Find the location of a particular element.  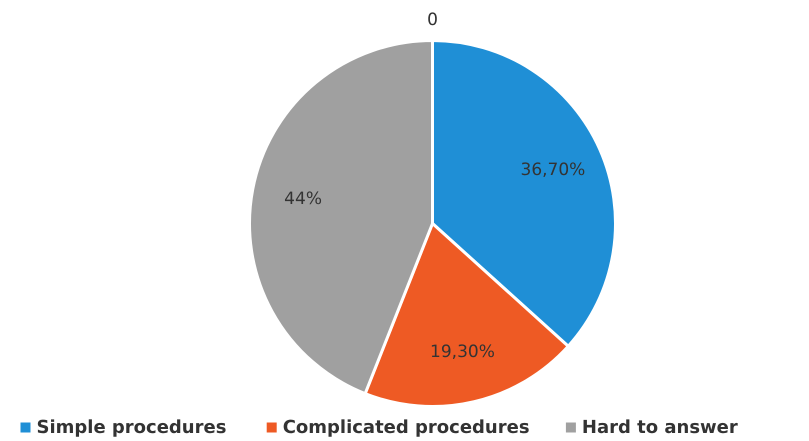

data-label: 36,70% is located at coordinates (553, 170).